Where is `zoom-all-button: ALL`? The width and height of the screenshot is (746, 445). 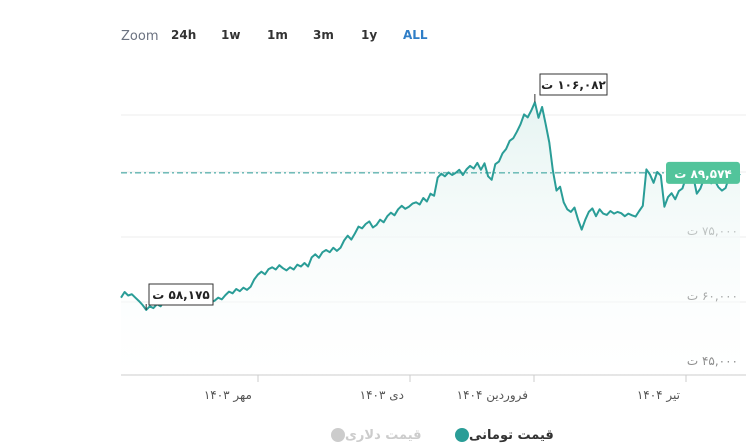
zoom-all-button: ALL is located at coordinates (415, 35).